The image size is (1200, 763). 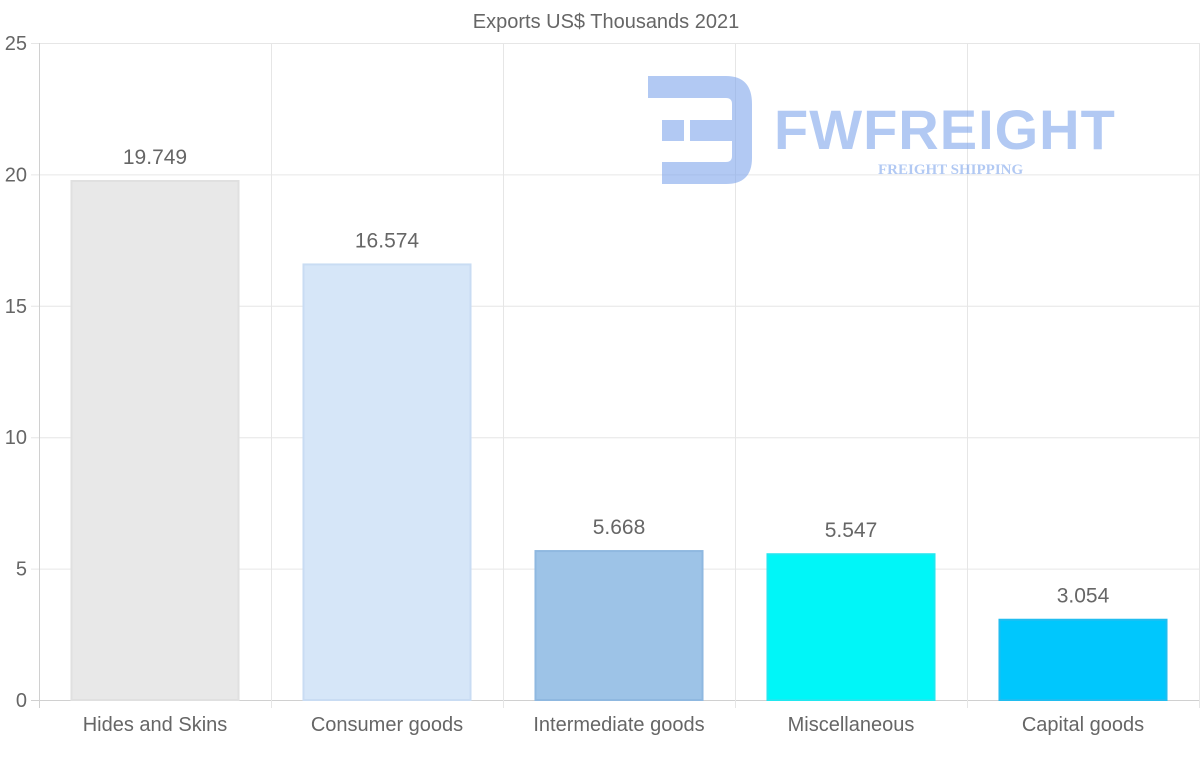 What do you see at coordinates (387, 725) in the screenshot?
I see `x-tick-label: Consumer goods` at bounding box center [387, 725].